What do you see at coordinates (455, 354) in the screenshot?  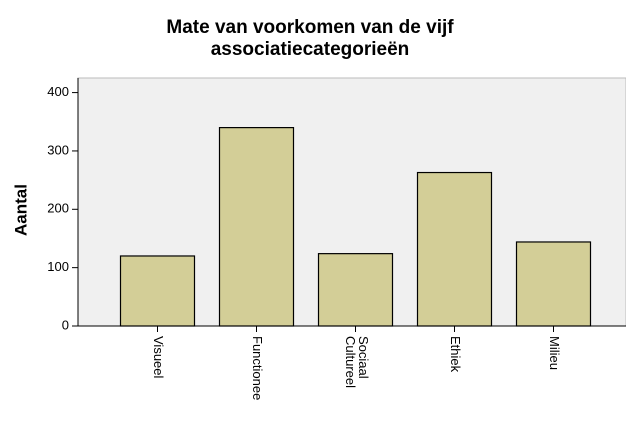 I see `x-tick-label: Ethiek` at bounding box center [455, 354].